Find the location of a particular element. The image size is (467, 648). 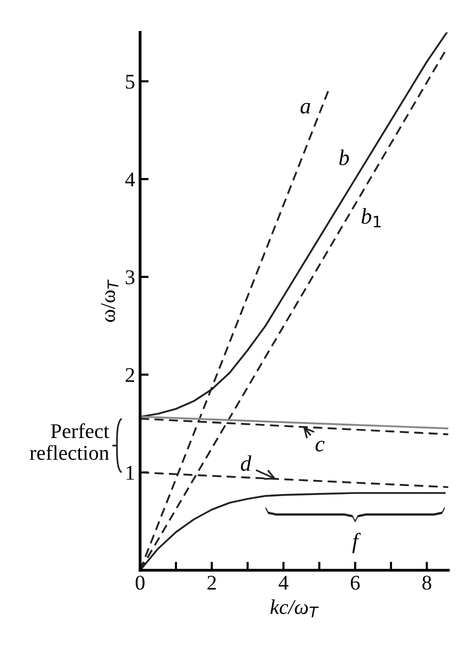

y-axis-title: ω/ω$_{T}$ is located at coordinates (109, 301).